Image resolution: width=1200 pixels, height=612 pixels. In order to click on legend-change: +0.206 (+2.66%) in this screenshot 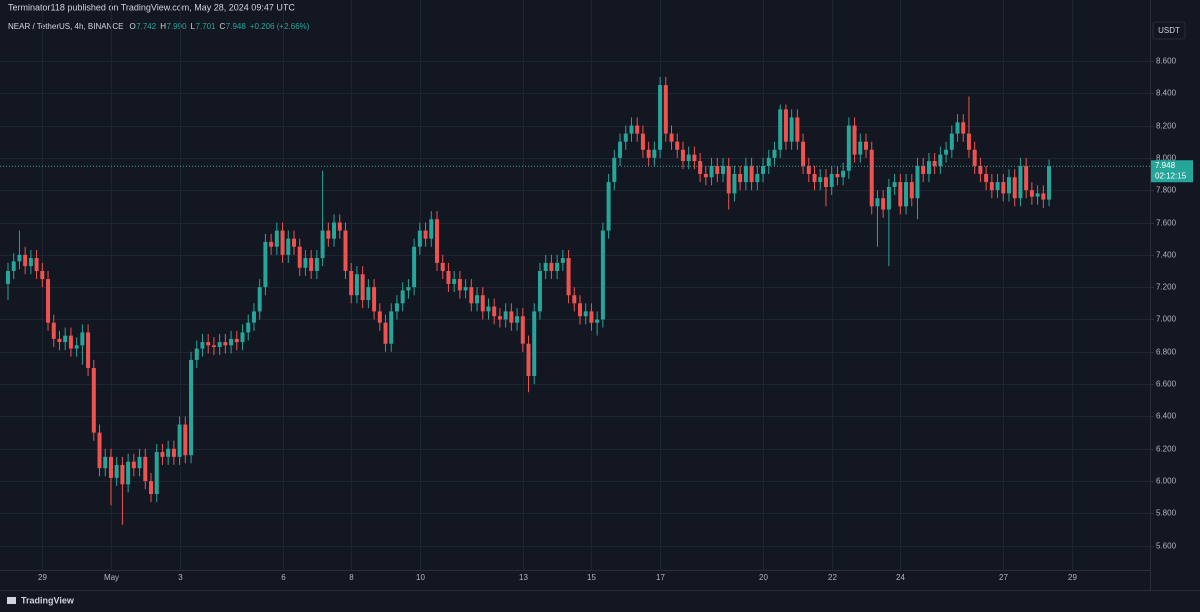, I will do `click(280, 26)`.